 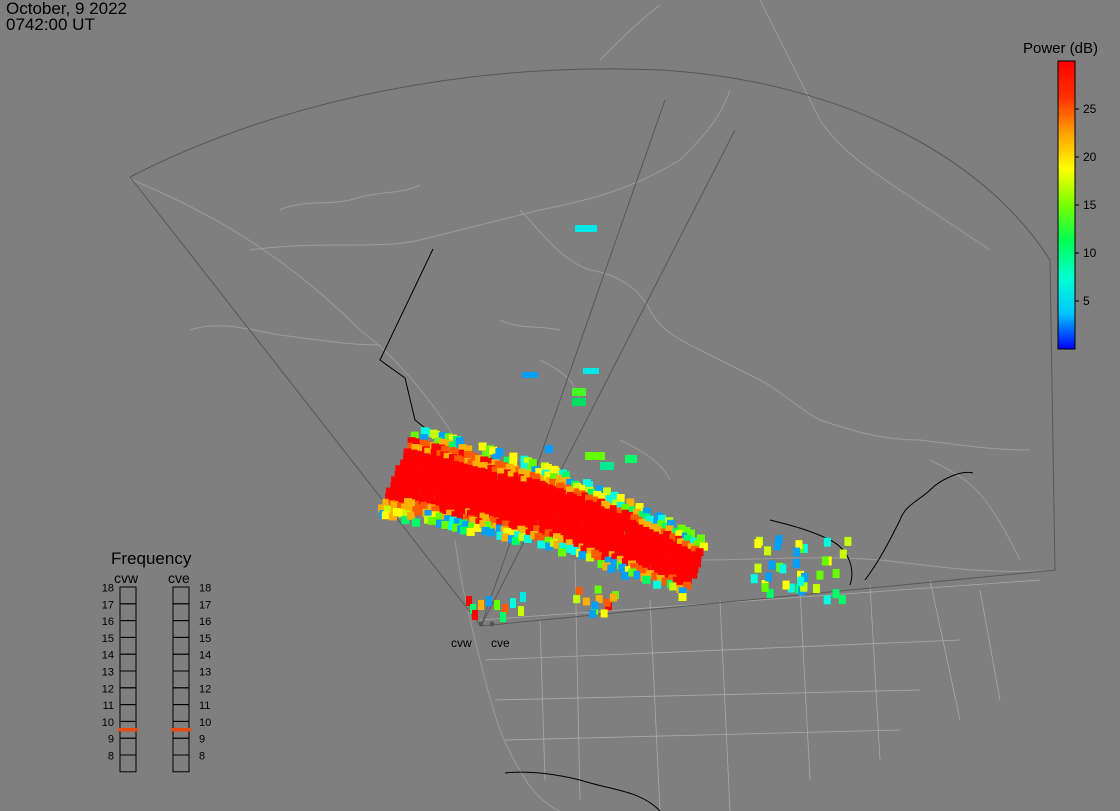 What do you see at coordinates (111, 757) in the screenshot?
I see `frequency-level-label: 8` at bounding box center [111, 757].